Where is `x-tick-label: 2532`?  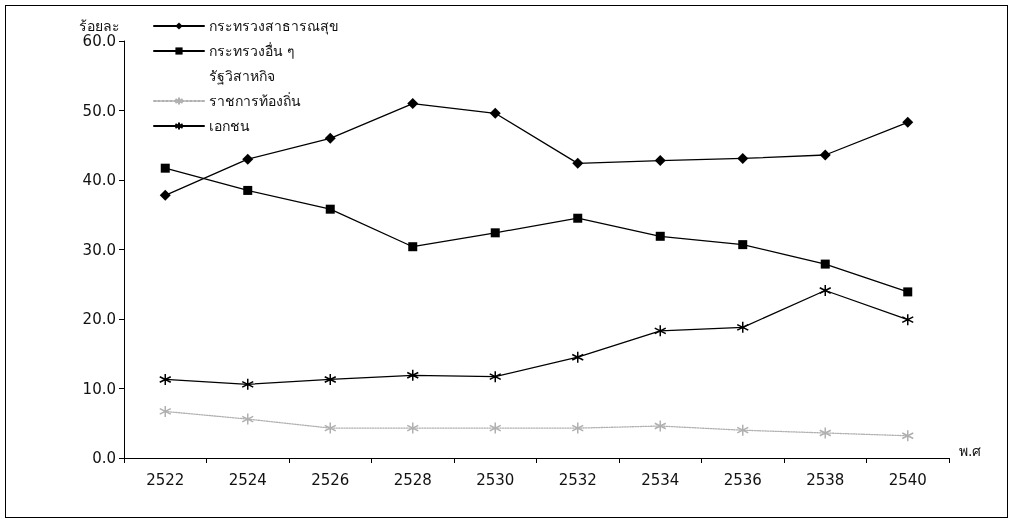 x-tick-label: 2532 is located at coordinates (577, 479).